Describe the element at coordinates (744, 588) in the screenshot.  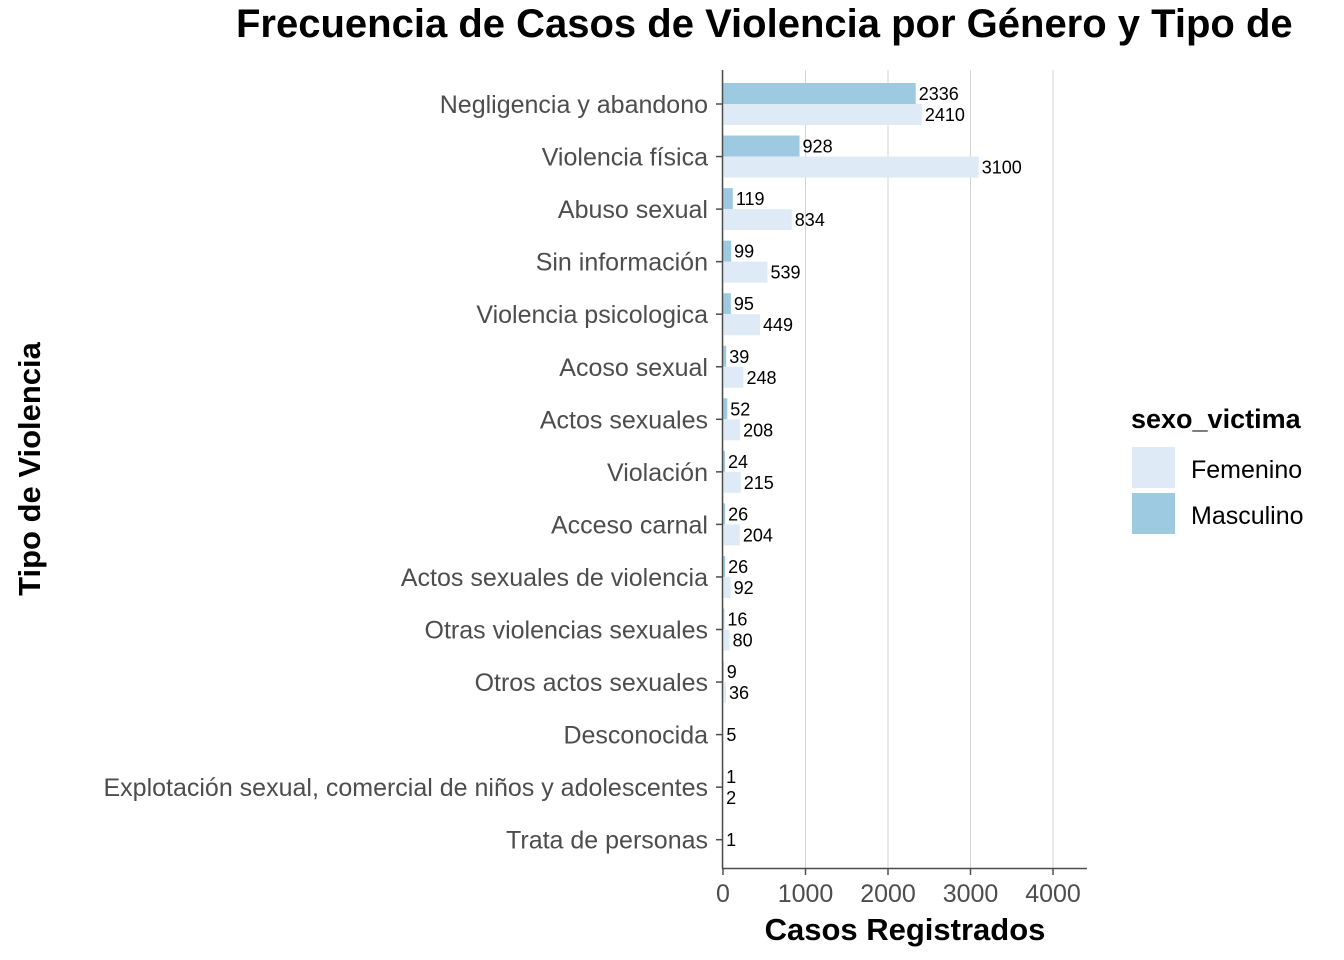
I see `value-label-femenino: 92` at that location.